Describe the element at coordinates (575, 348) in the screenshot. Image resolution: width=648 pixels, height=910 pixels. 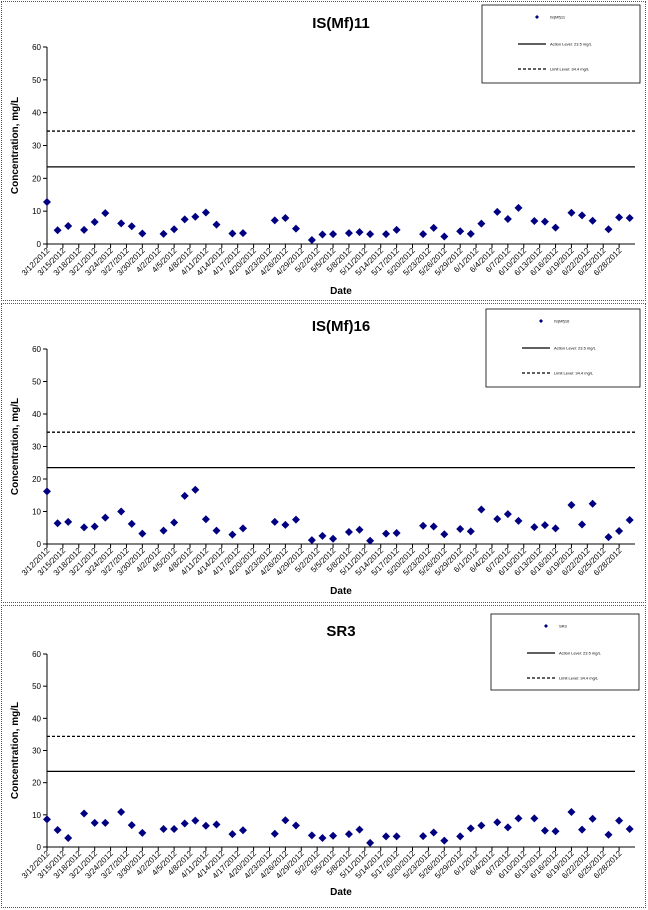
I see `legend-label: Action Level: 23.5 mg/L` at that location.